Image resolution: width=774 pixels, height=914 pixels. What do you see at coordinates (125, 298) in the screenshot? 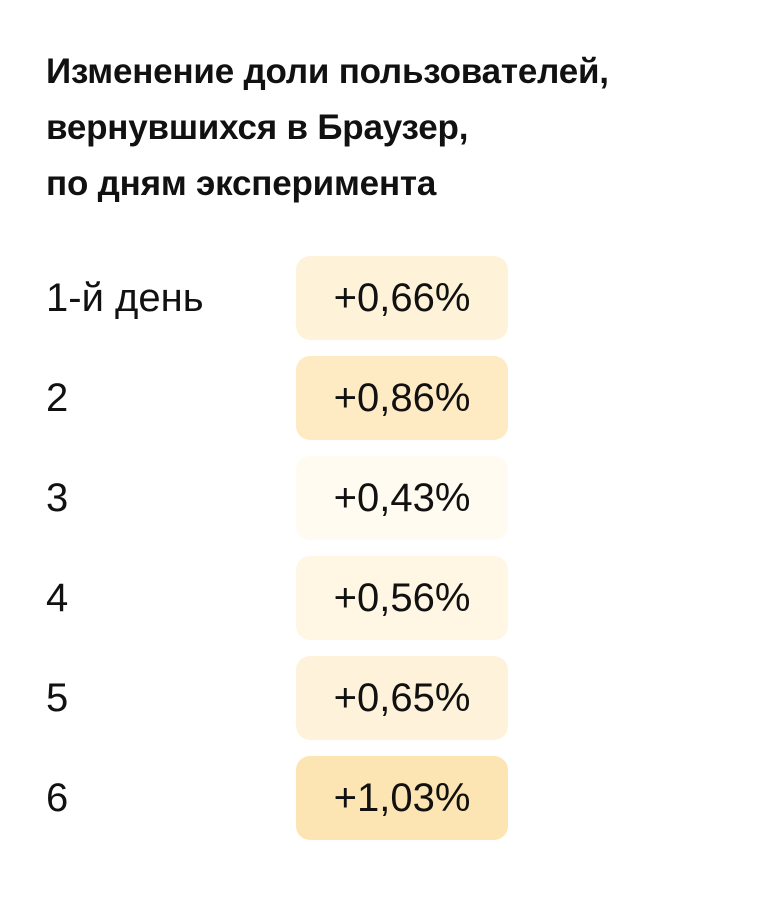
I see `day-label: 1-й день` at bounding box center [125, 298].